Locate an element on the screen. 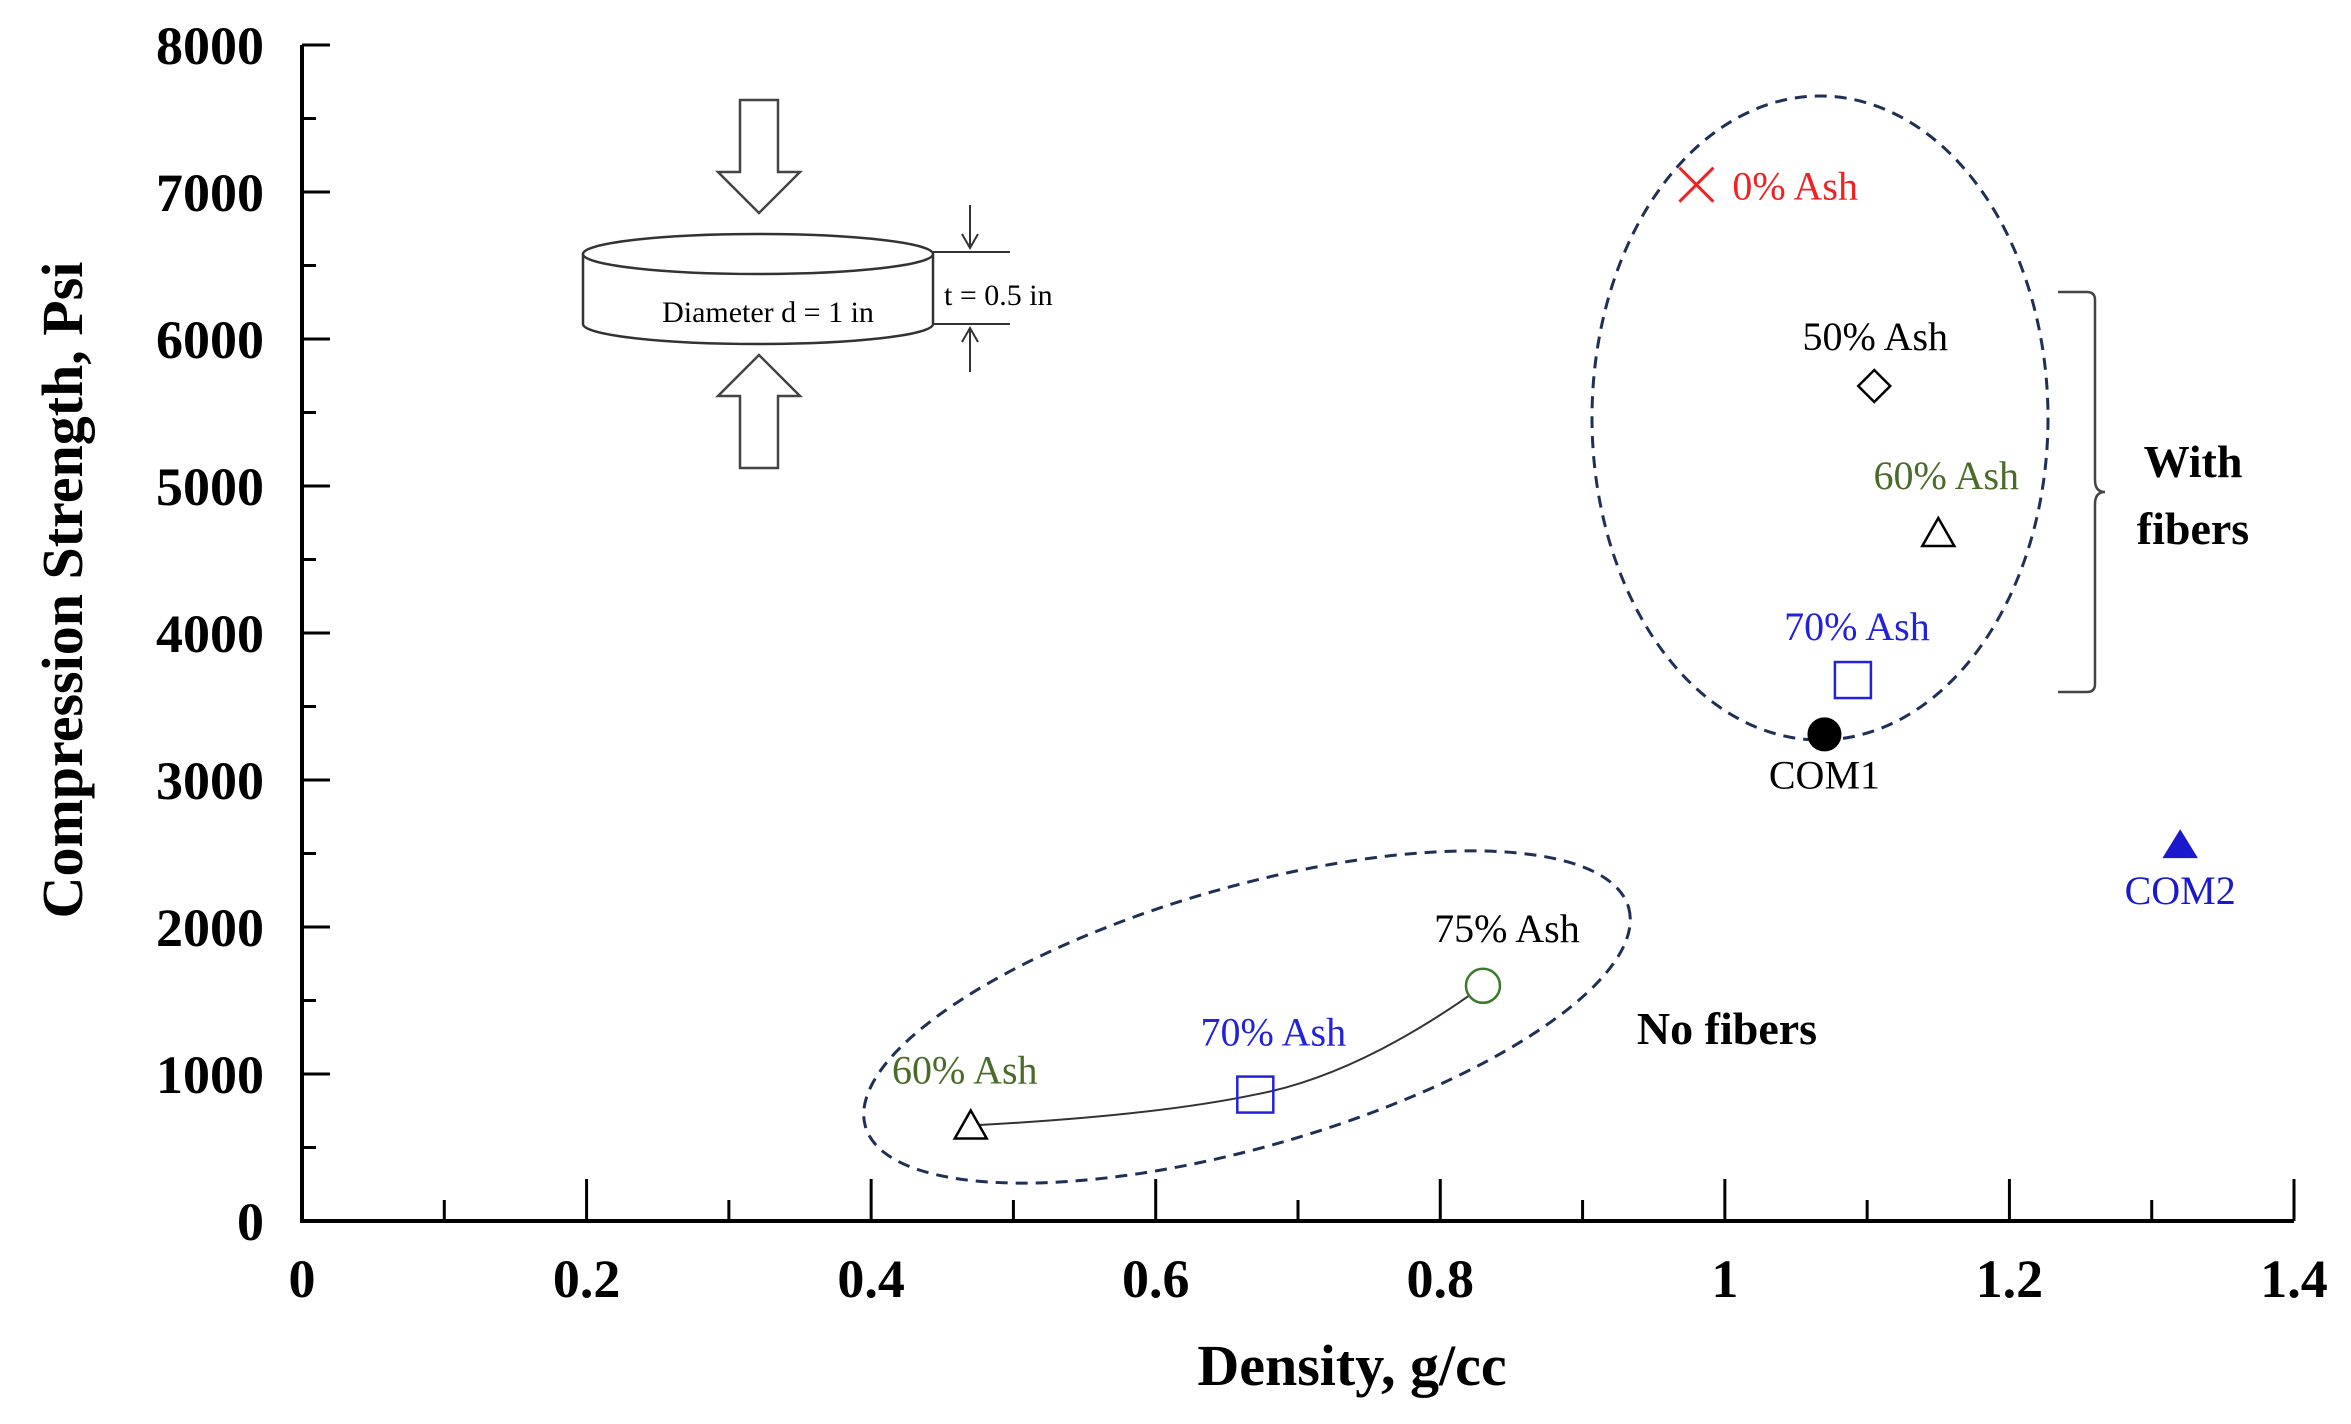 The width and height of the screenshot is (2351, 1424). point-label: 0% Ash is located at coordinates (1795, 186).